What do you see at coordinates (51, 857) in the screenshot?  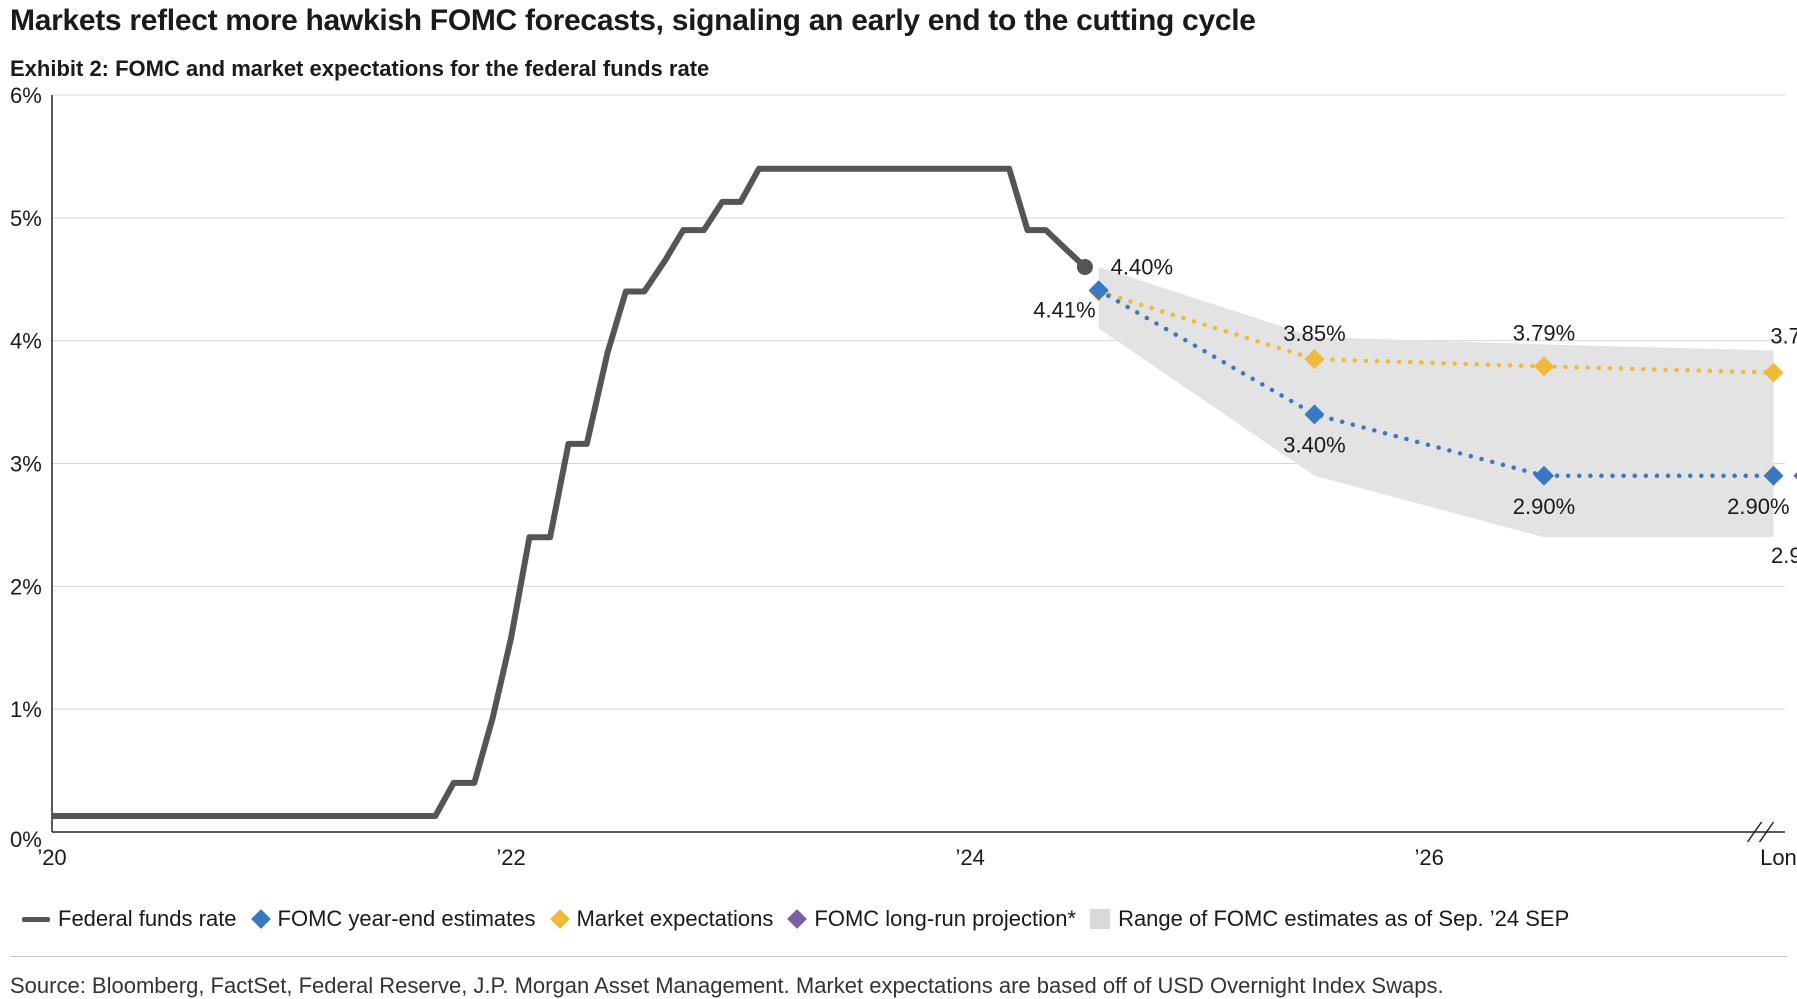 I see `x-tick-label: ’20` at bounding box center [51, 857].